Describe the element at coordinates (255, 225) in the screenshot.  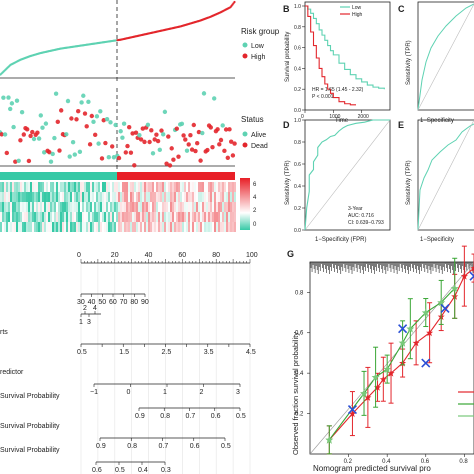
I see `colorbar-tick-0: 0` at that location.